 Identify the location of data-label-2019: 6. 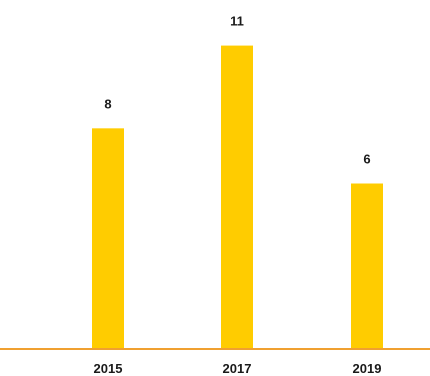
(366, 159).